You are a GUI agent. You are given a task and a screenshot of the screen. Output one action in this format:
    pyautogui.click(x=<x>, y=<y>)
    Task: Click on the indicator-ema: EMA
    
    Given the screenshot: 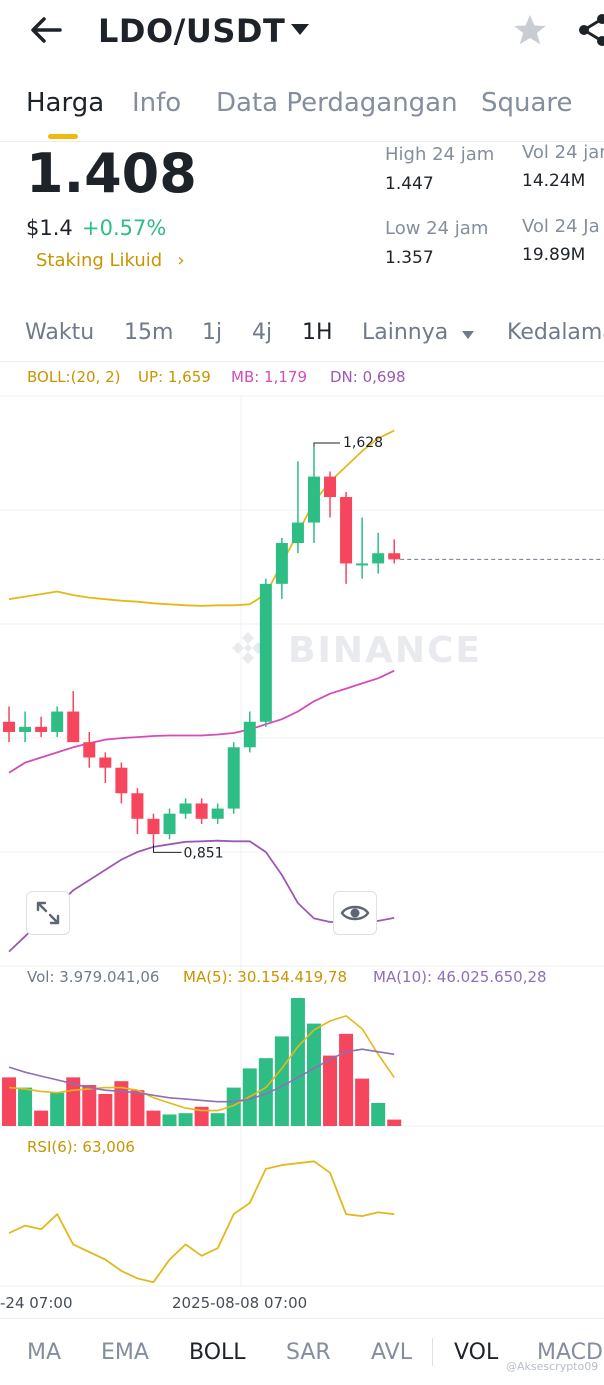 What is the action you would take?
    pyautogui.click(x=125, y=1352)
    